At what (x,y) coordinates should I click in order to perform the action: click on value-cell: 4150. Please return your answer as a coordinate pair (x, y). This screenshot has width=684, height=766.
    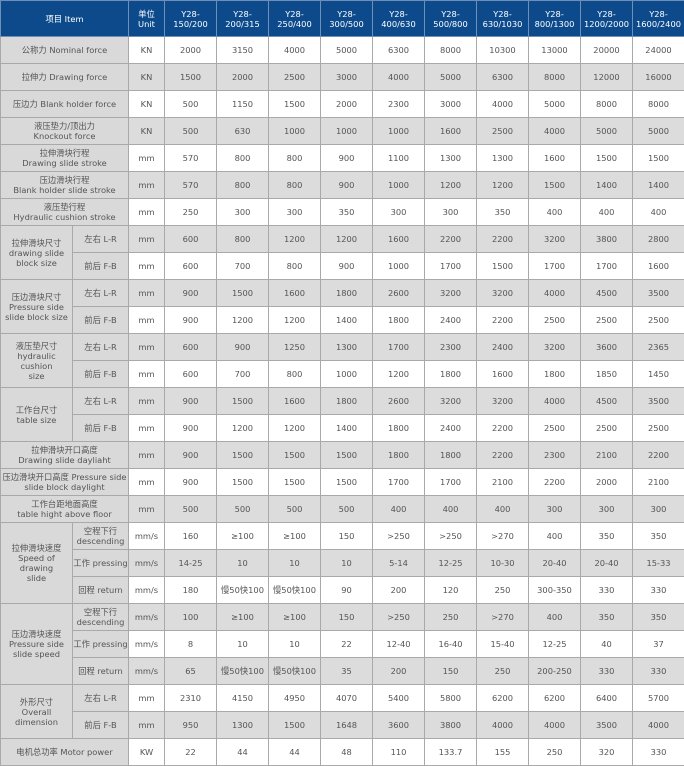
    Looking at the image, I should click on (243, 698).